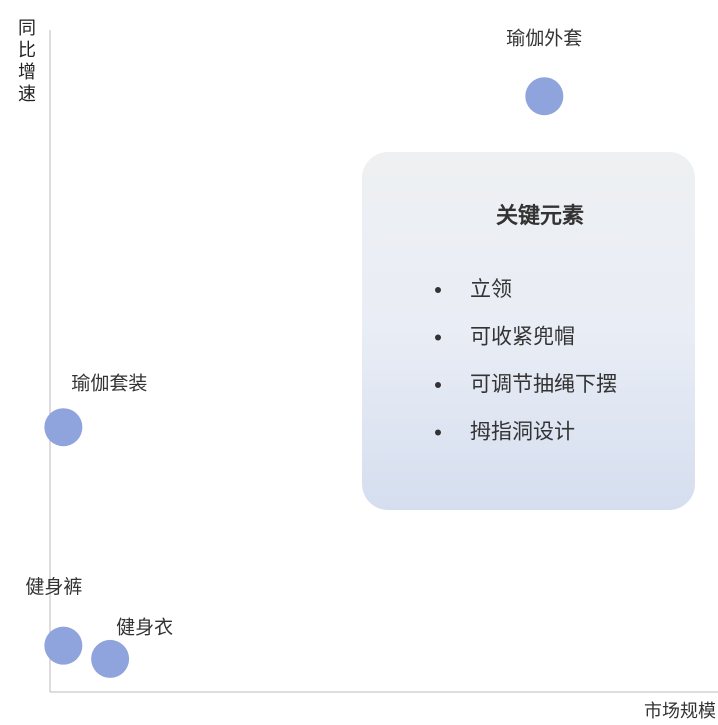 This screenshot has width=718, height=725. Describe the element at coordinates (543, 384) in the screenshot. I see `callout-item: 可调节抽绳下摆` at that location.